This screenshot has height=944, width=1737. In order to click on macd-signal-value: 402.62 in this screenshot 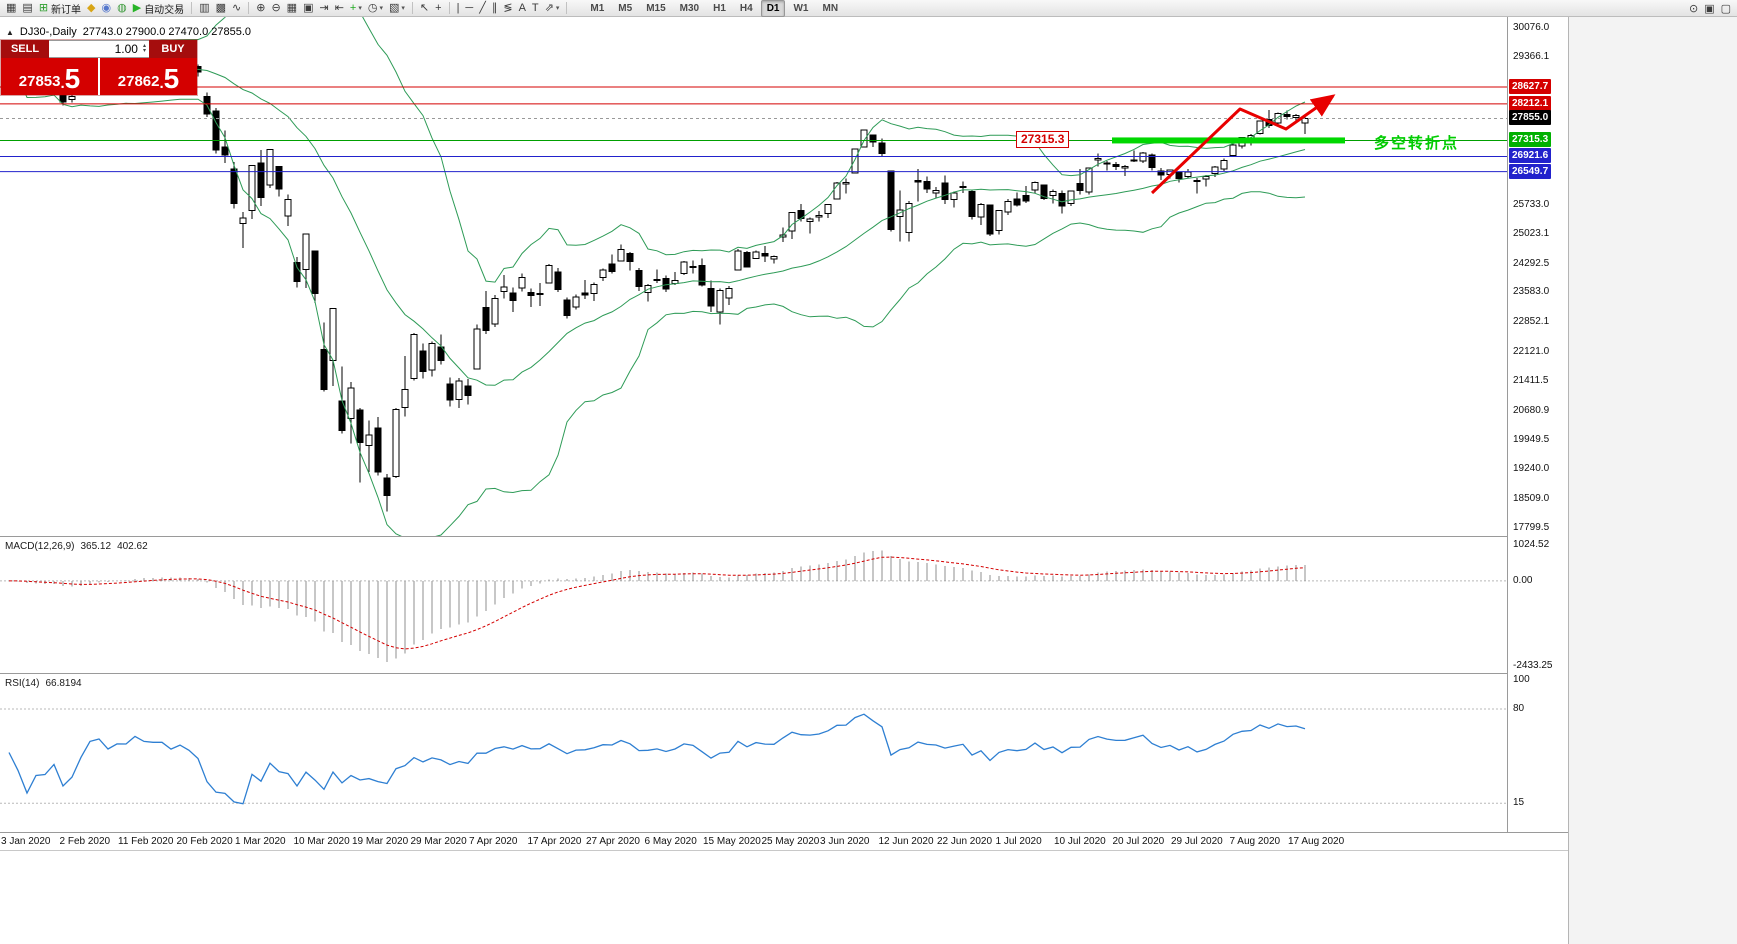, I will do `click(132, 546)`.